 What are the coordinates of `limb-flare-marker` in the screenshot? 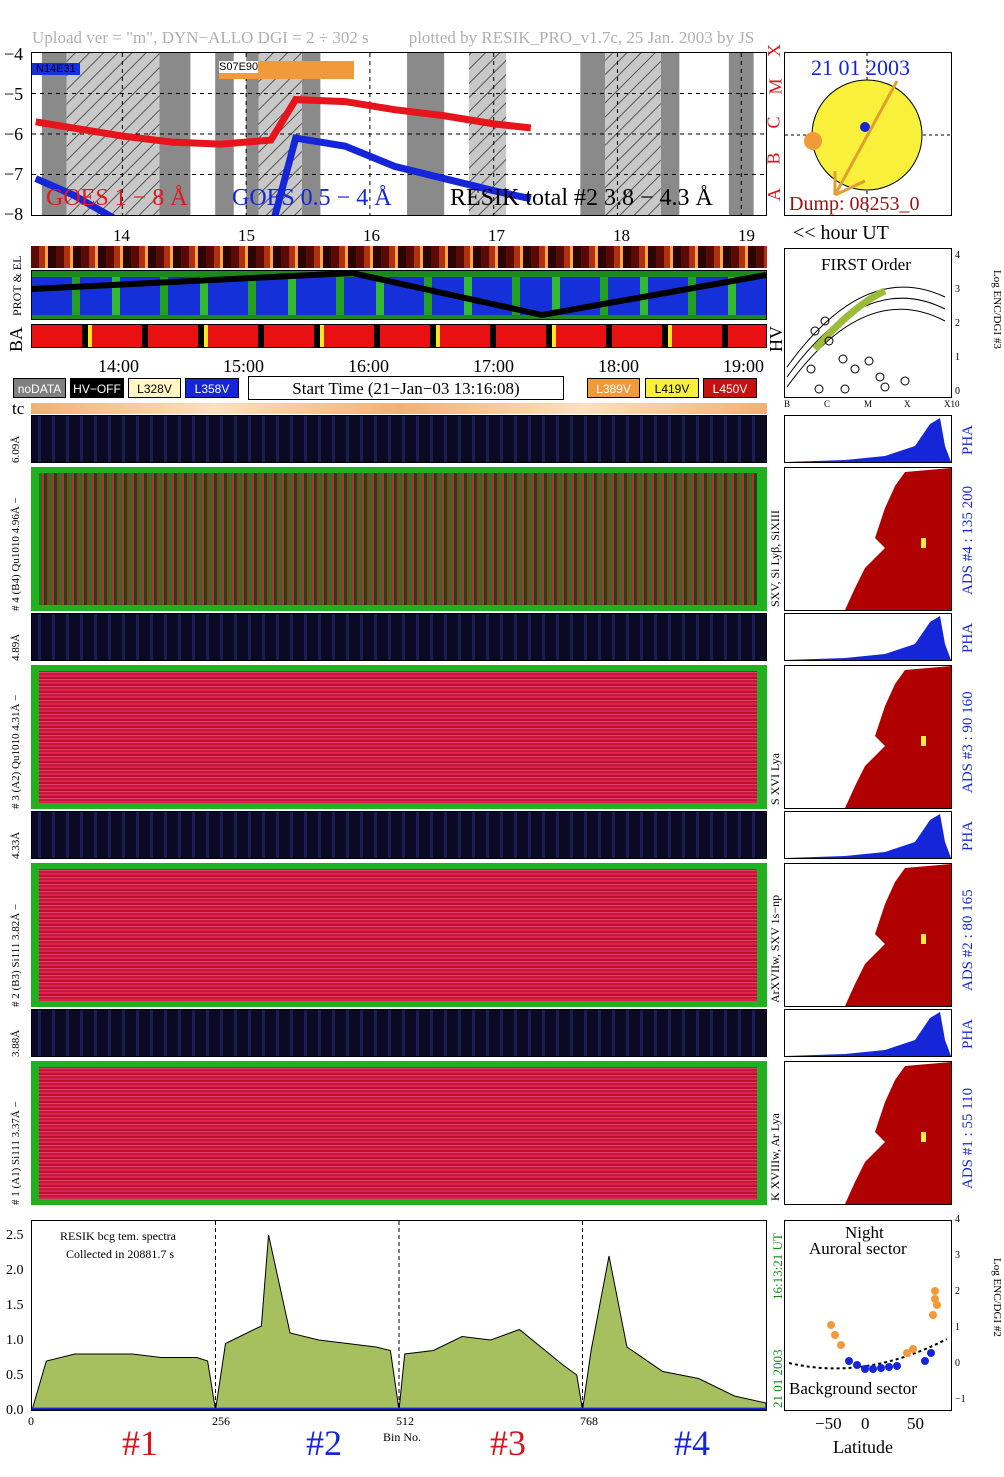 It's located at (813, 141).